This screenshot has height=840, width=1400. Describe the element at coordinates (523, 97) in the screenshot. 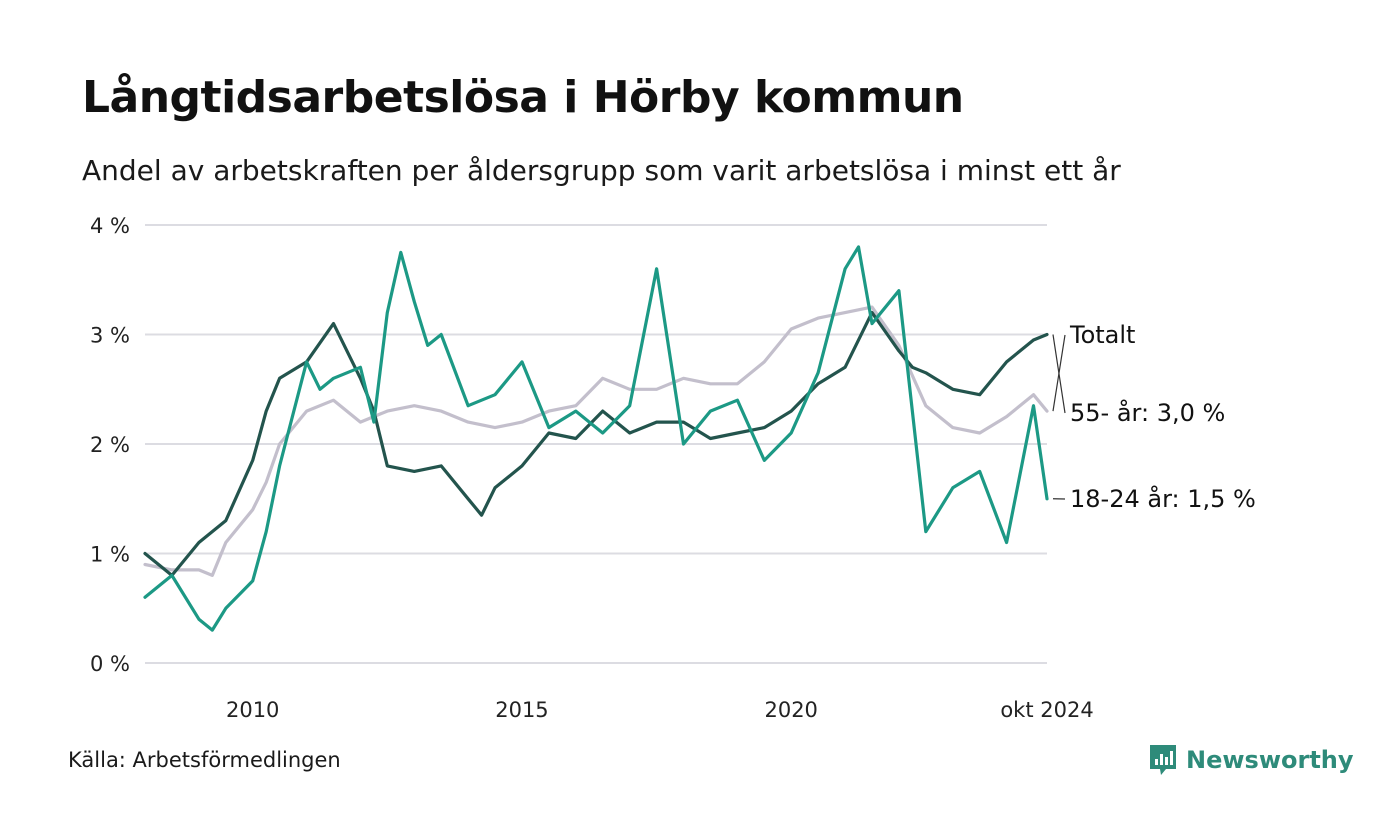

I see `chart-title: Långtidsarbetslösa i Hörby kommun` at that location.